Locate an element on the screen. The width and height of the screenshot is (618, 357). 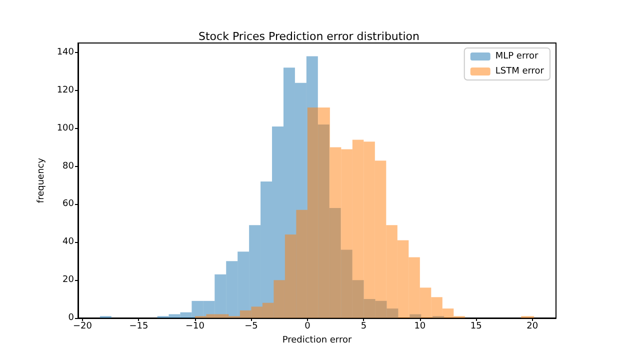
y-tick-label: 120 is located at coordinates (65, 90).